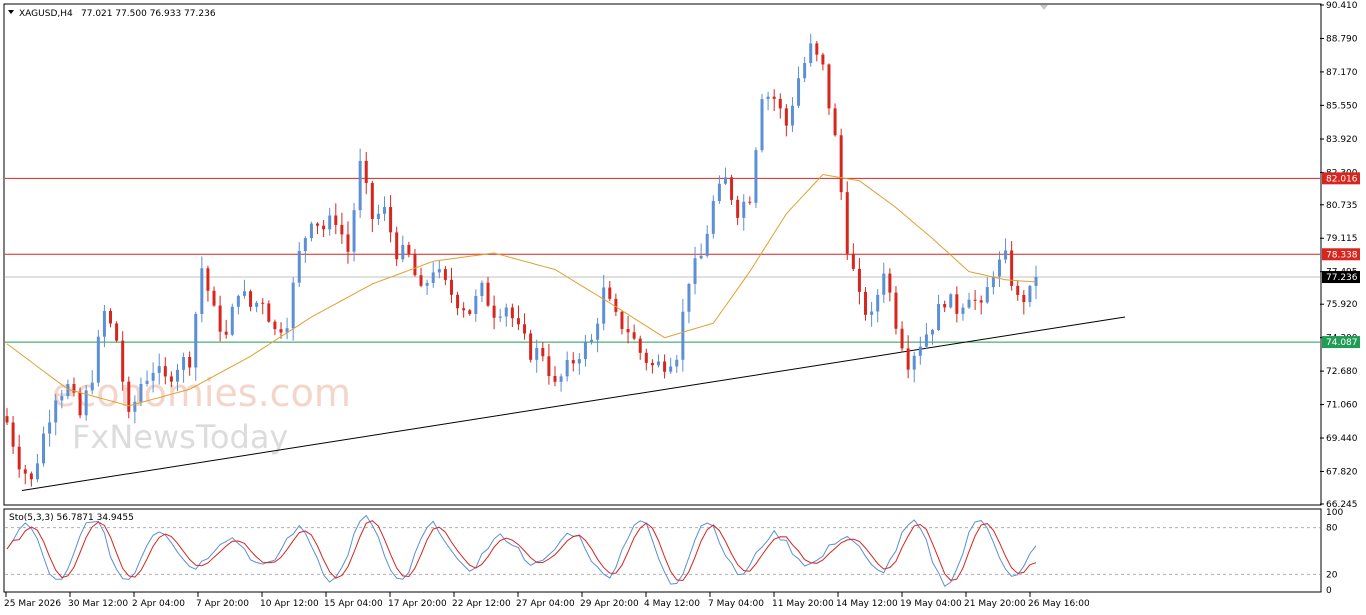 This screenshot has width=1366, height=615. Describe the element at coordinates (1342, 372) in the screenshot. I see `price-tick-label: 72.680` at that location.